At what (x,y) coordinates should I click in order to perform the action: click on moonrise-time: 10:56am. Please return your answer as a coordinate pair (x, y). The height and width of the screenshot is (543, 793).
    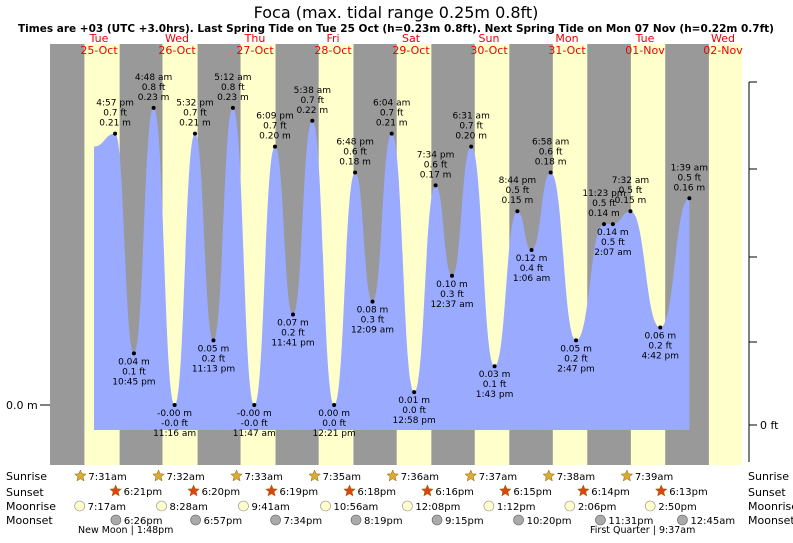
    Looking at the image, I should click on (356, 507).